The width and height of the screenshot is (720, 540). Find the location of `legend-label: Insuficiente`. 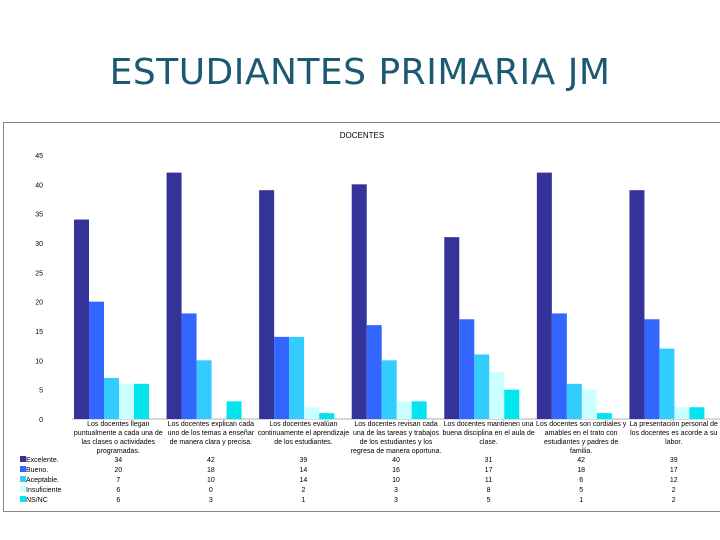

legend-label: Insuficiente is located at coordinates (44, 490).